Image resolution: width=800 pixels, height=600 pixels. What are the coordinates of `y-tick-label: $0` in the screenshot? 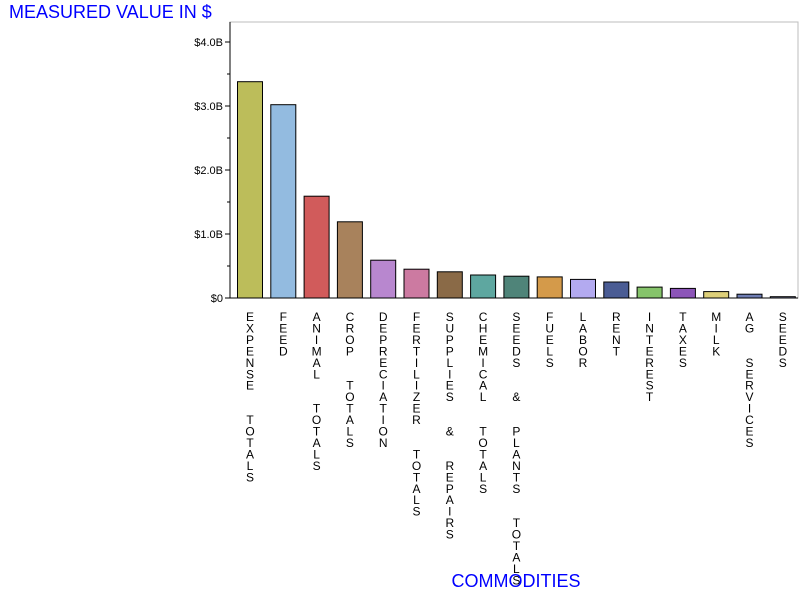 It's located at (217, 299).